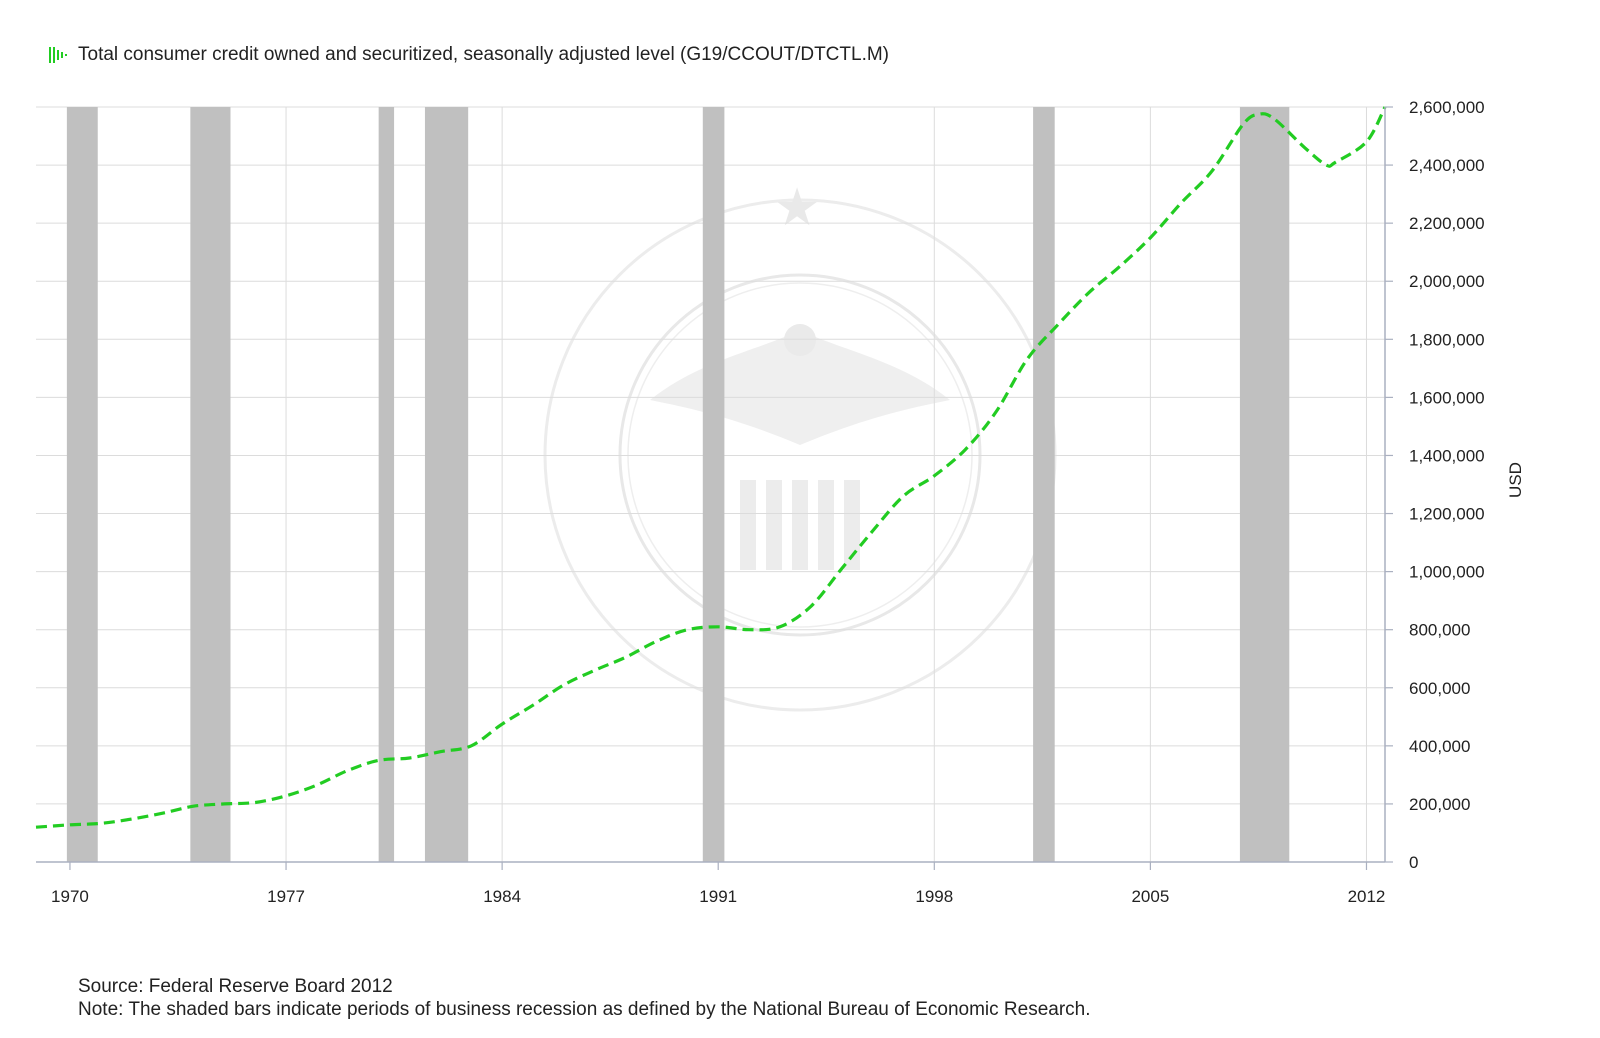  What do you see at coordinates (718, 884) in the screenshot?
I see `x-axis-ticks: 1970 1977 1984 1991 1998 2005 2012` at bounding box center [718, 884].